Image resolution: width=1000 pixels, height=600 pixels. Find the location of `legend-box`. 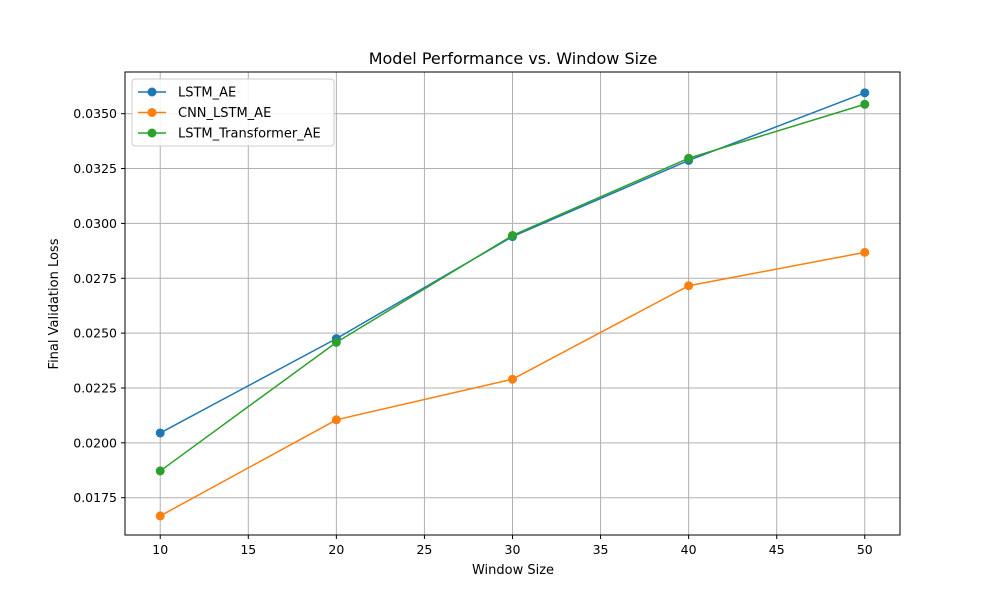

legend-box is located at coordinates (233, 112).